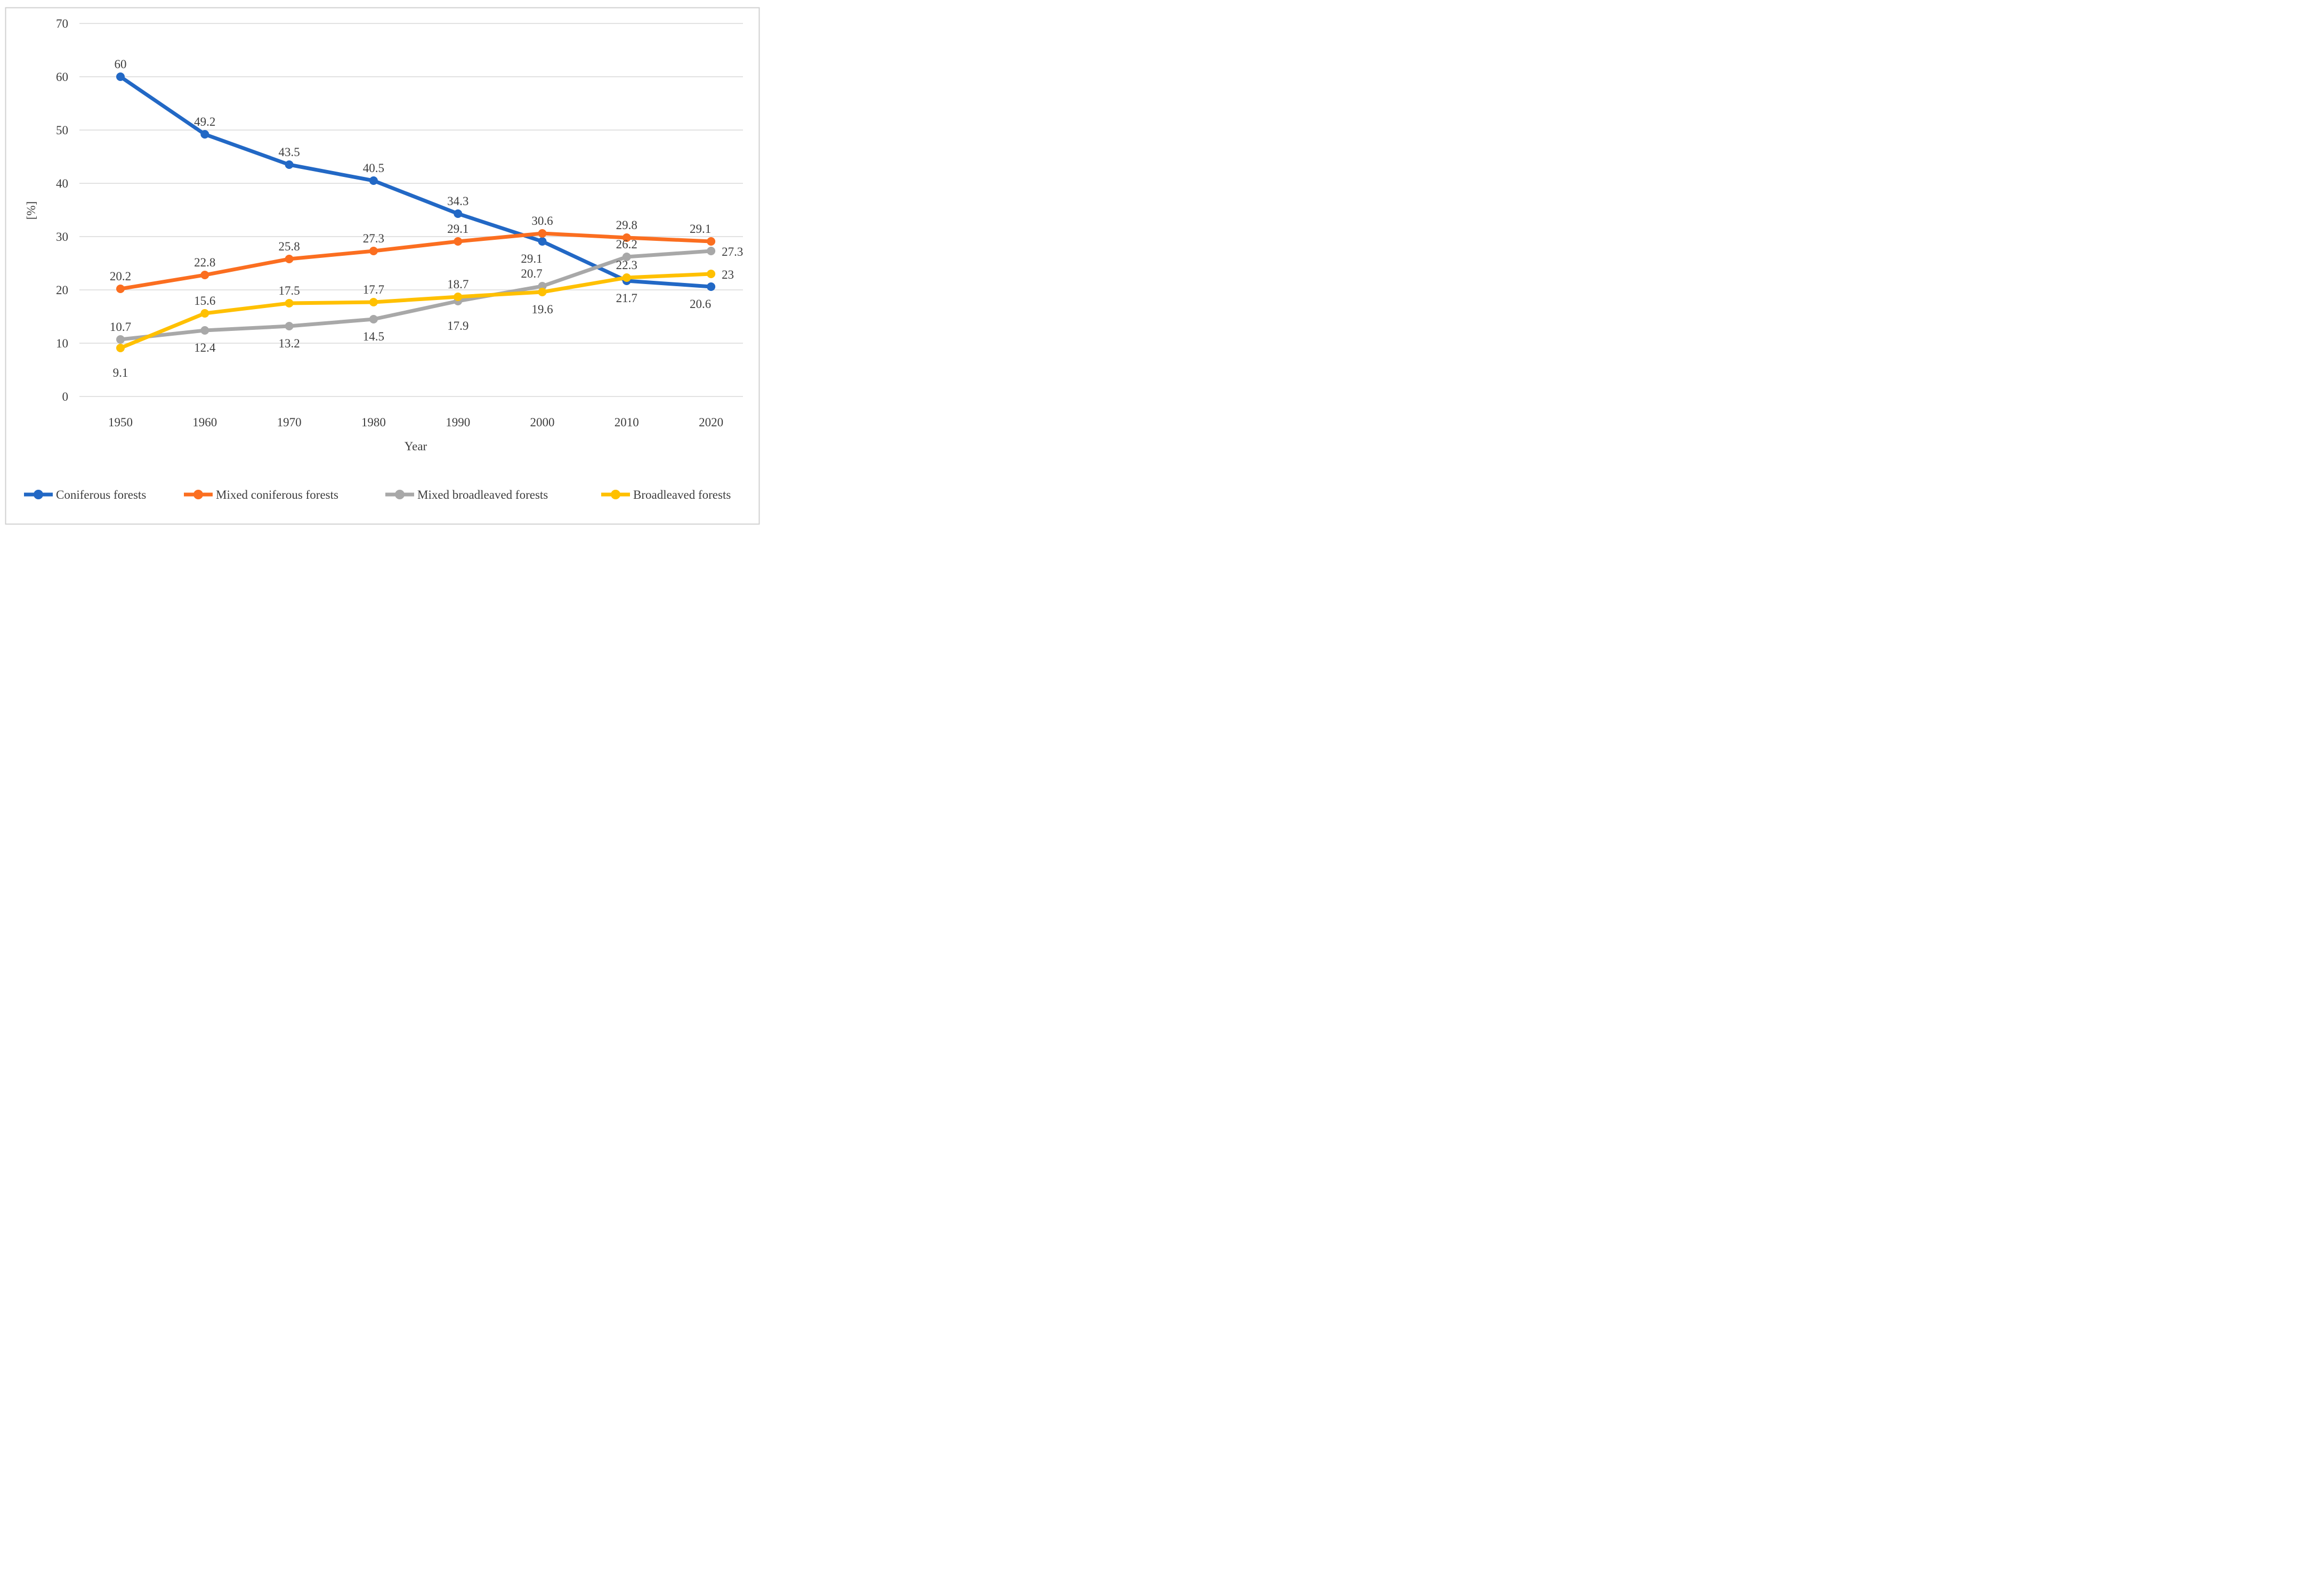  What do you see at coordinates (701, 304) in the screenshot?
I see `data-label: 20.6` at bounding box center [701, 304].